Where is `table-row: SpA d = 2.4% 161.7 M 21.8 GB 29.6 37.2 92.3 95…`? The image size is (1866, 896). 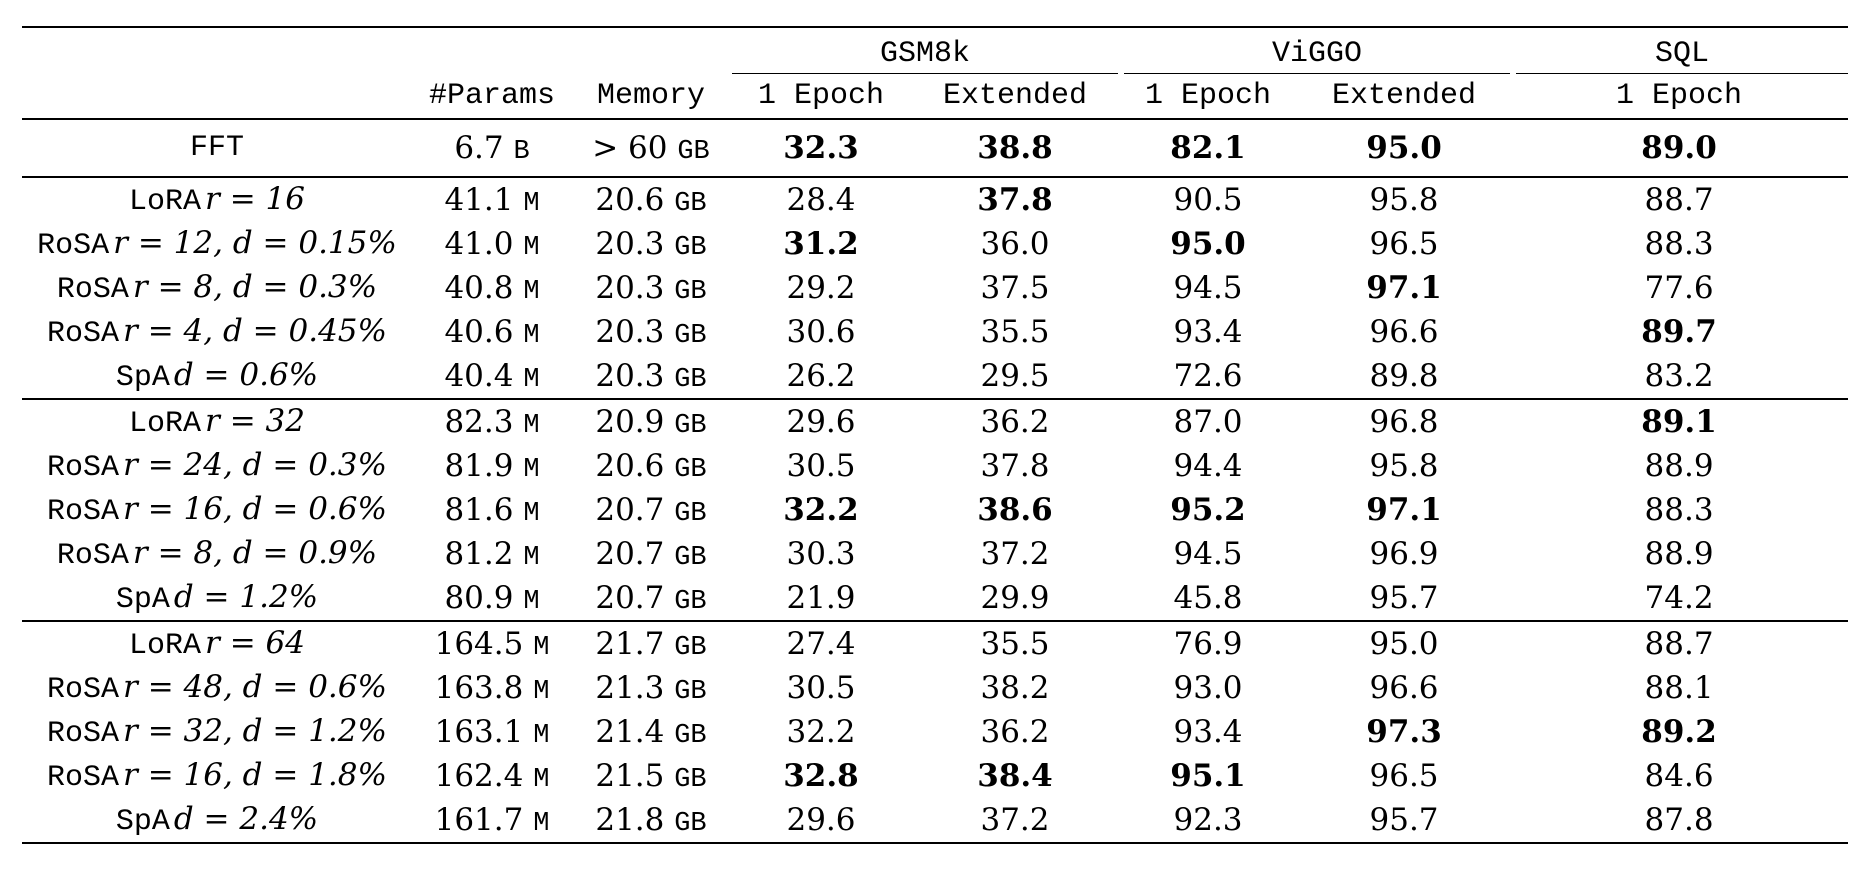 table-row: SpA d = 2.4% 161.7 M 21.8 GB 29.6 37.2 92.3 95… is located at coordinates (935, 821).